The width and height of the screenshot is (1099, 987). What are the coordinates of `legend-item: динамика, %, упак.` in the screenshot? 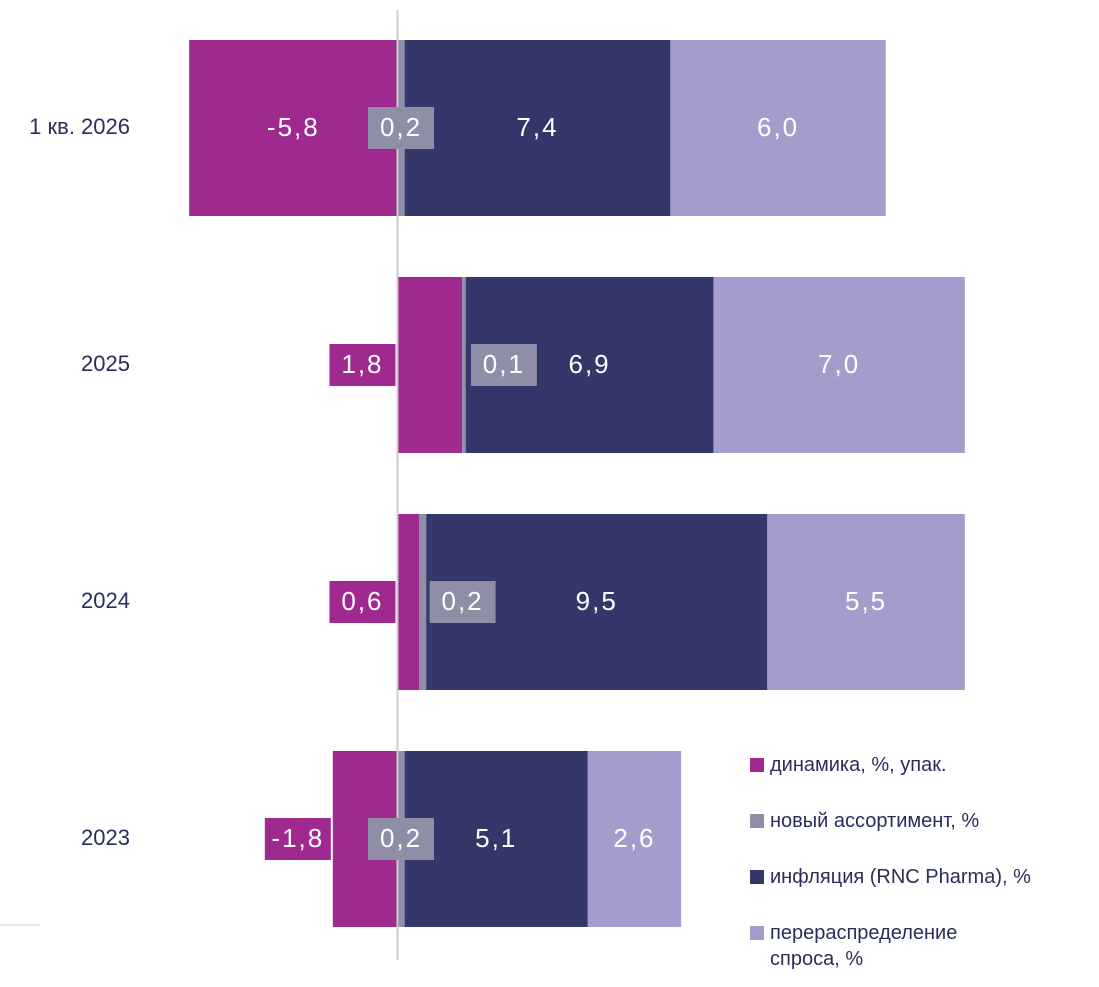 It's located at (922, 765).